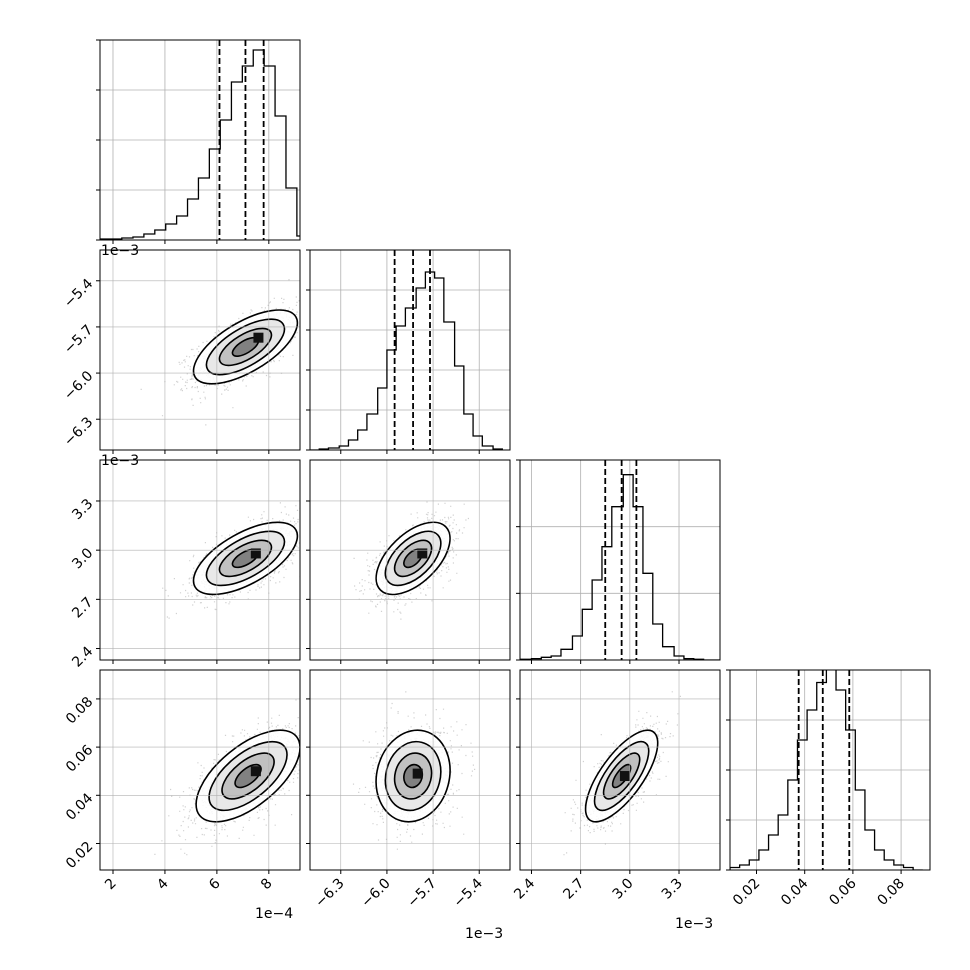  Describe the element at coordinates (78, 431) in the screenshot. I see `y-tick-label: −6.3` at that location.